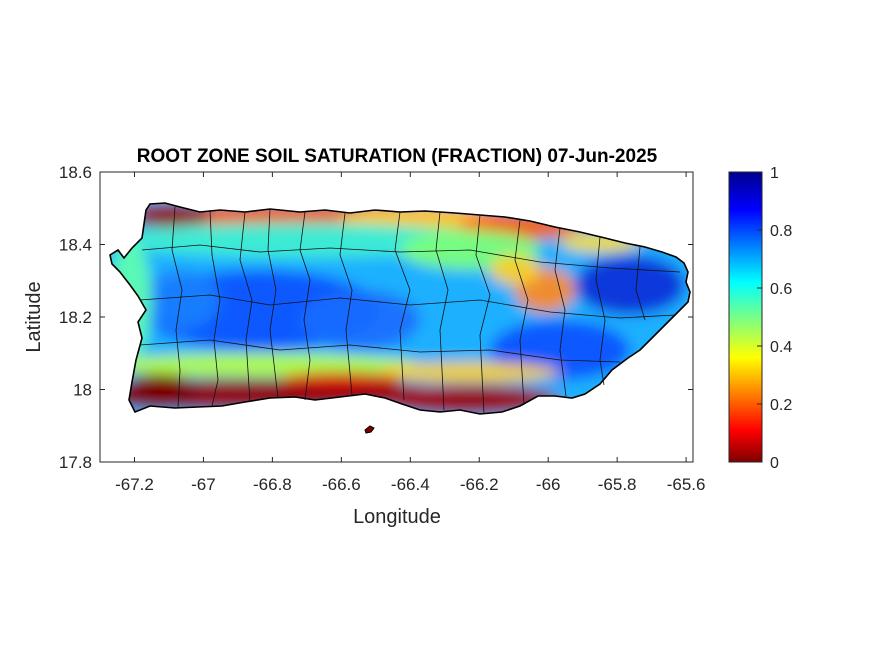 The height and width of the screenshot is (656, 875). What do you see at coordinates (341, 484) in the screenshot?
I see `x-tick-label: -66.6` at bounding box center [341, 484].